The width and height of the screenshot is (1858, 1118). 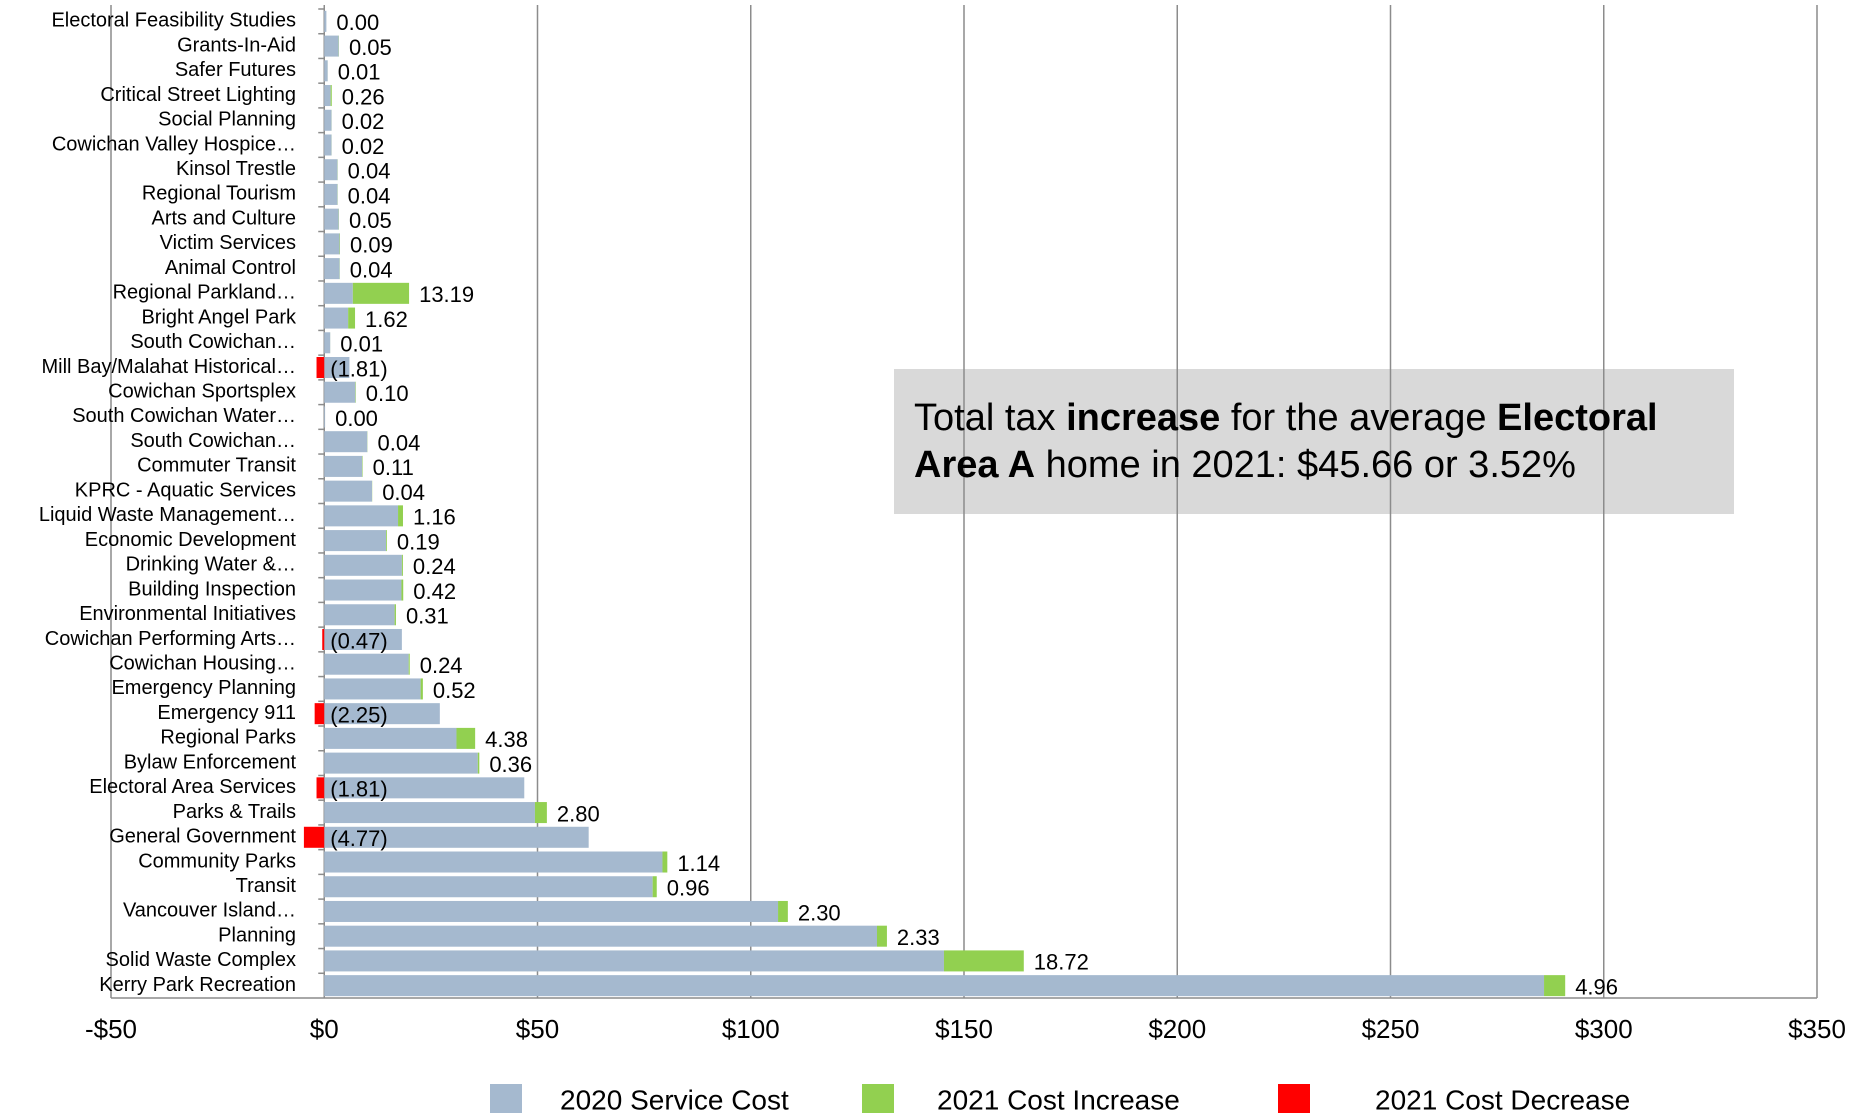 What do you see at coordinates (358, 838) in the screenshot?
I see `data-label: (4.77)` at bounding box center [358, 838].